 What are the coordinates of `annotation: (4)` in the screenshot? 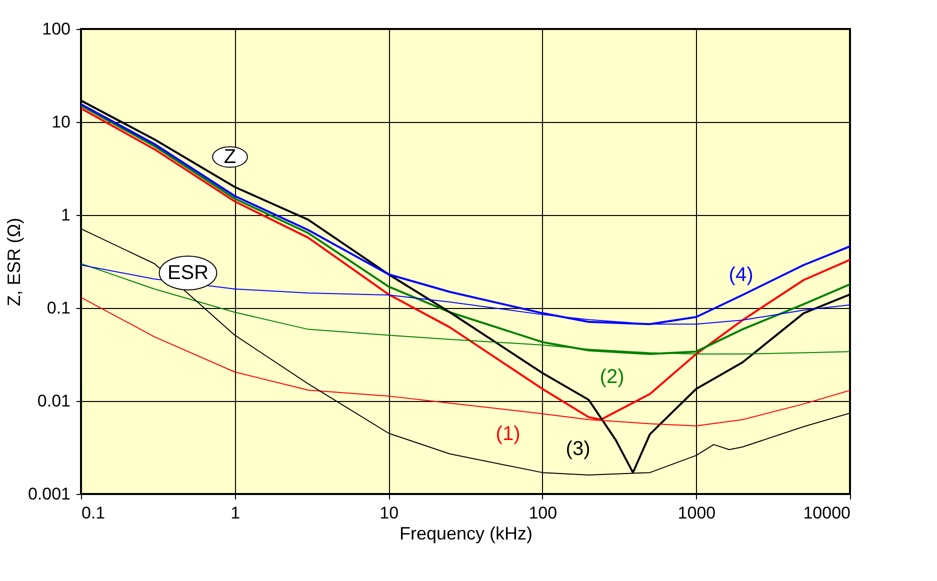 It's located at (741, 275).